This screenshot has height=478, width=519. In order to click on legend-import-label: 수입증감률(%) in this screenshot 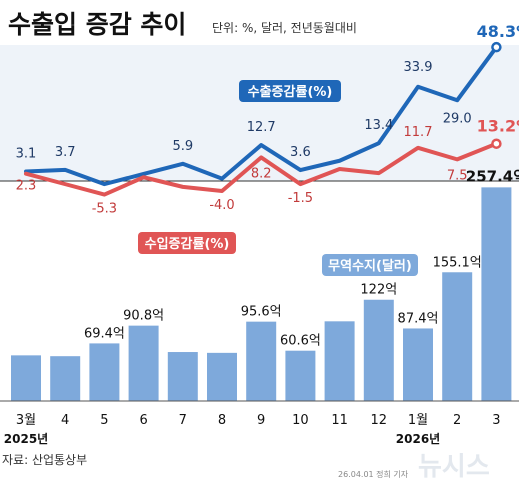, I will do `click(187, 244)`.